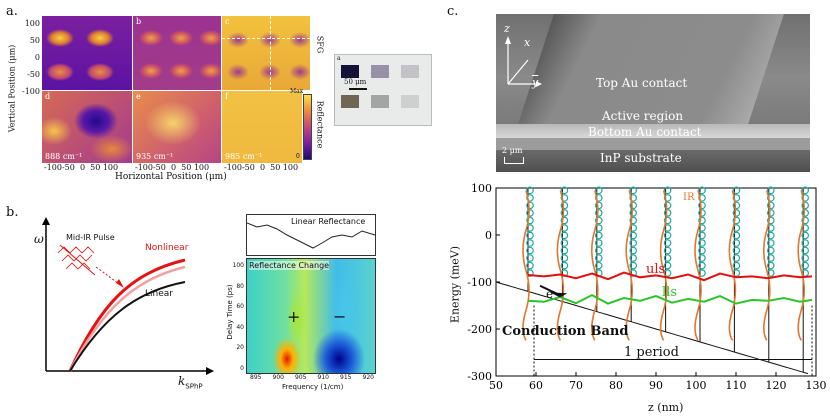  I want to click on freq-label: Frequency (1/cm), so click(313, 387).